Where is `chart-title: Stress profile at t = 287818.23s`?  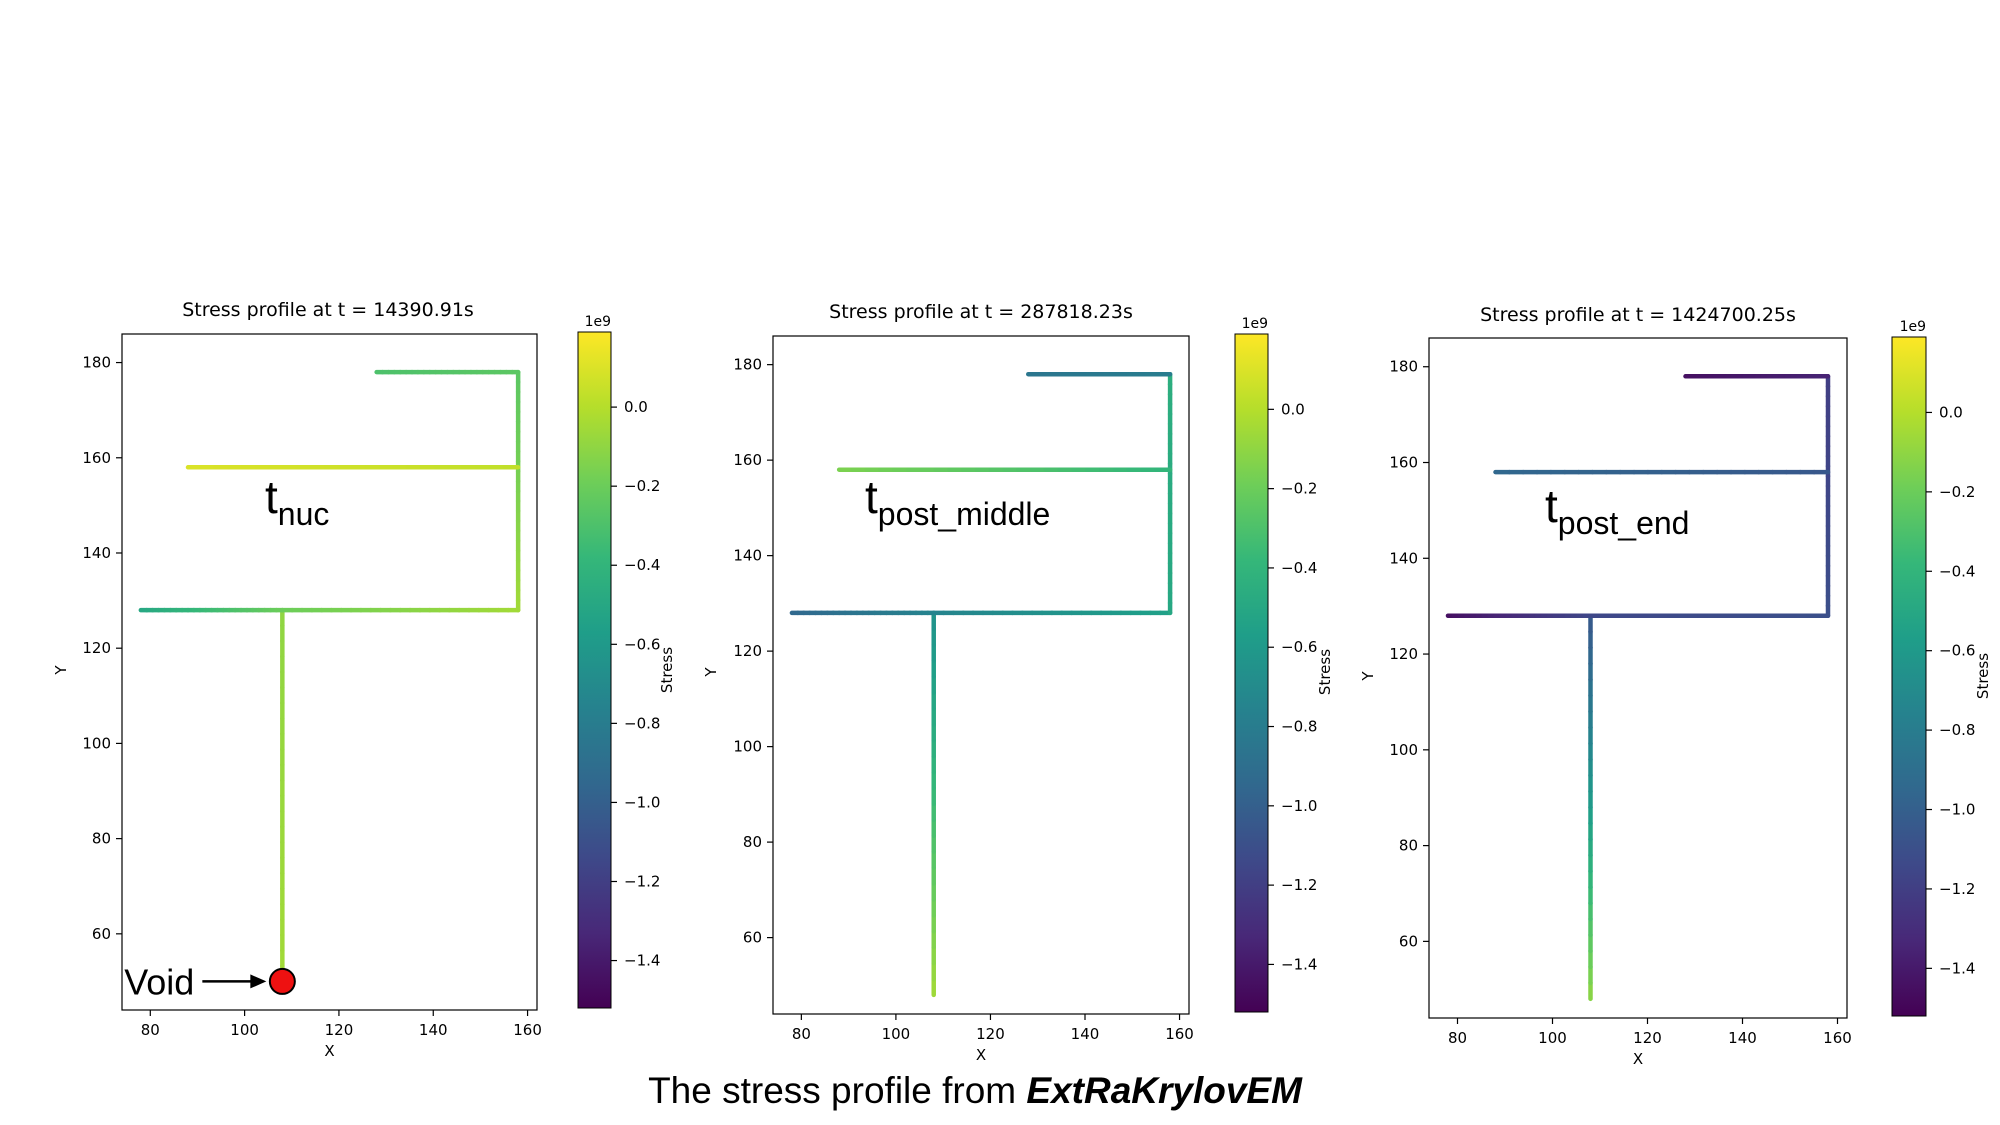
chart-title: Stress profile at t = 287818.23s is located at coordinates (981, 312).